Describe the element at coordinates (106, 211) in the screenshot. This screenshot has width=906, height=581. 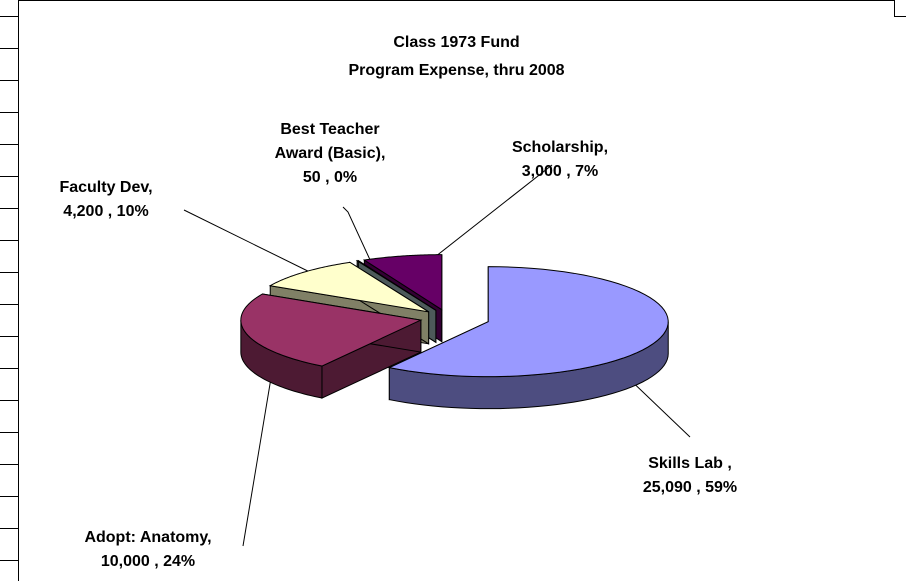
I see `value-label: 4,200 , 10%` at that location.